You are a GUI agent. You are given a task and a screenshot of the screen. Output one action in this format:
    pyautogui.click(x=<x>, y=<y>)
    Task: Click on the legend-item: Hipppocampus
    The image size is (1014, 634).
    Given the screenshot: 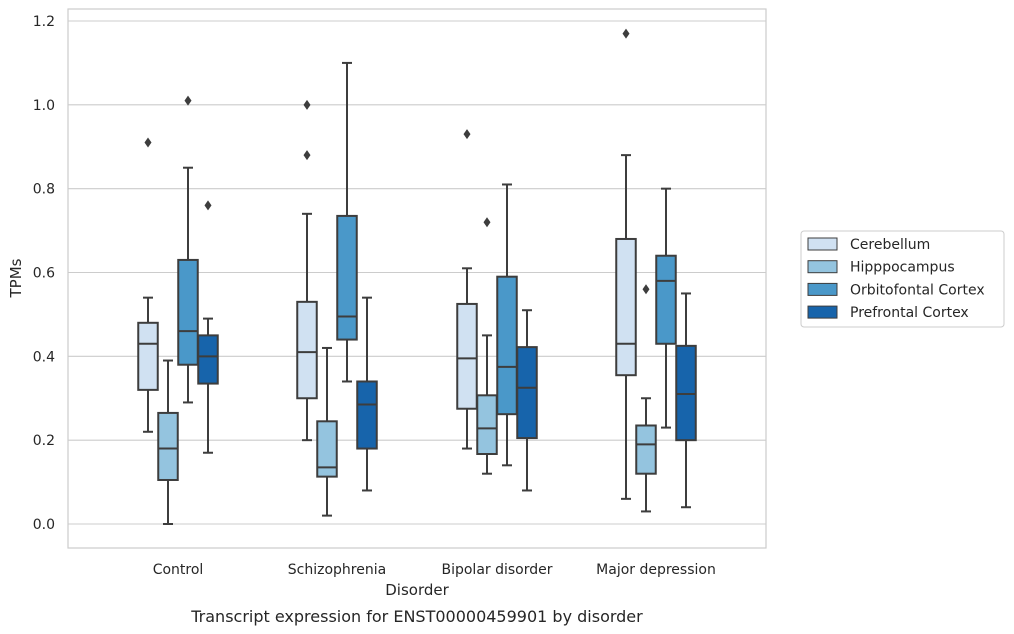 What is the action you would take?
    pyautogui.click(x=881, y=268)
    